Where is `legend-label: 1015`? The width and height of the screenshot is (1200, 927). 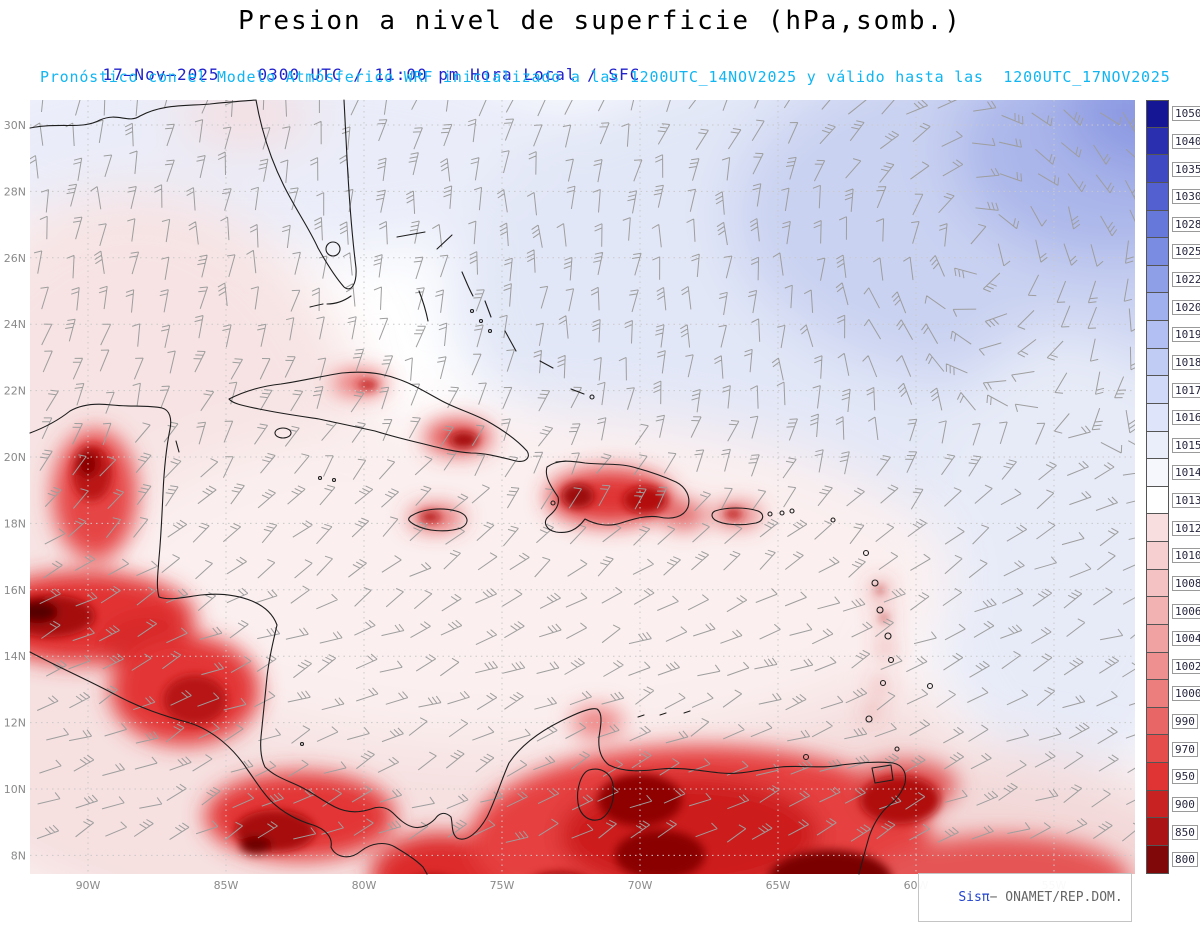
legend-label: 1015 is located at coordinates (1186, 445).